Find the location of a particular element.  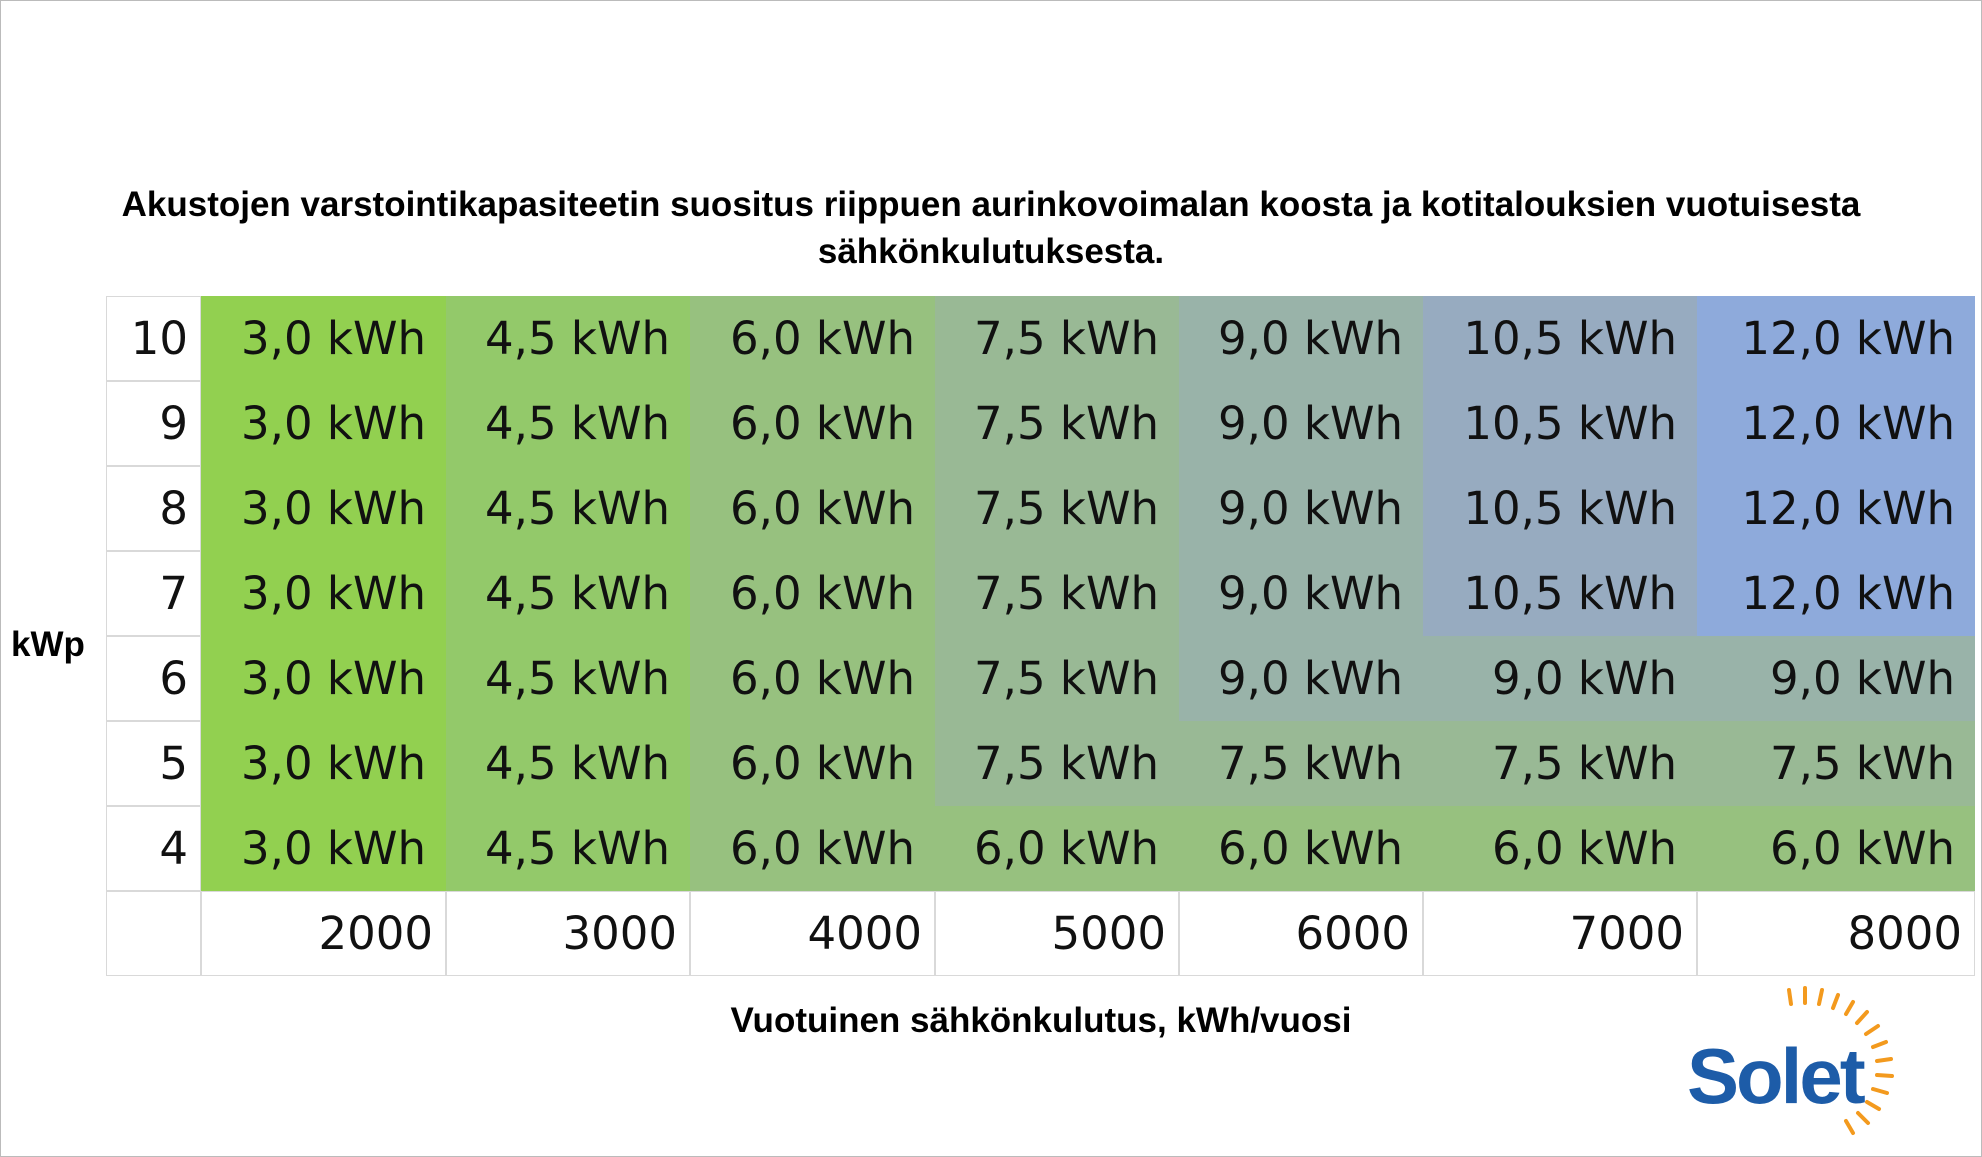

column-label: 7000 is located at coordinates (1560, 933).